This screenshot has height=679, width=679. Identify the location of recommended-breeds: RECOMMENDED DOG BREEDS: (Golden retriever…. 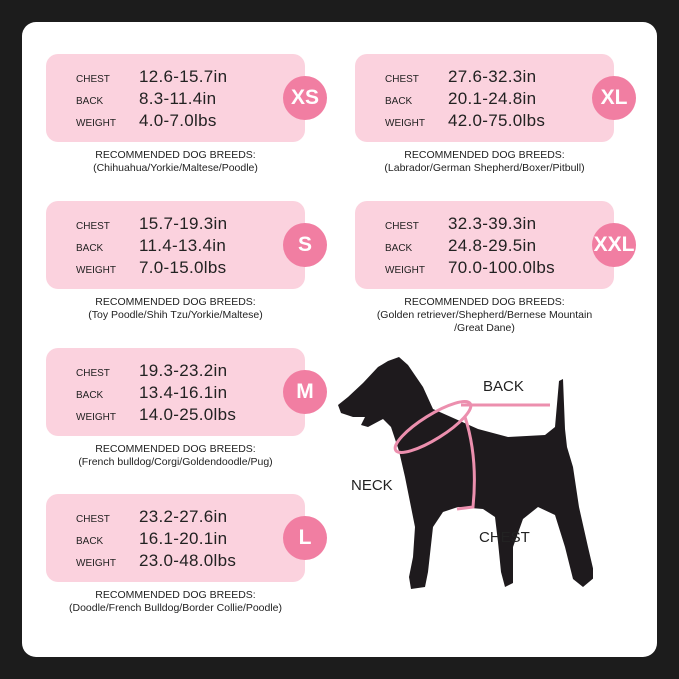
(484, 315).